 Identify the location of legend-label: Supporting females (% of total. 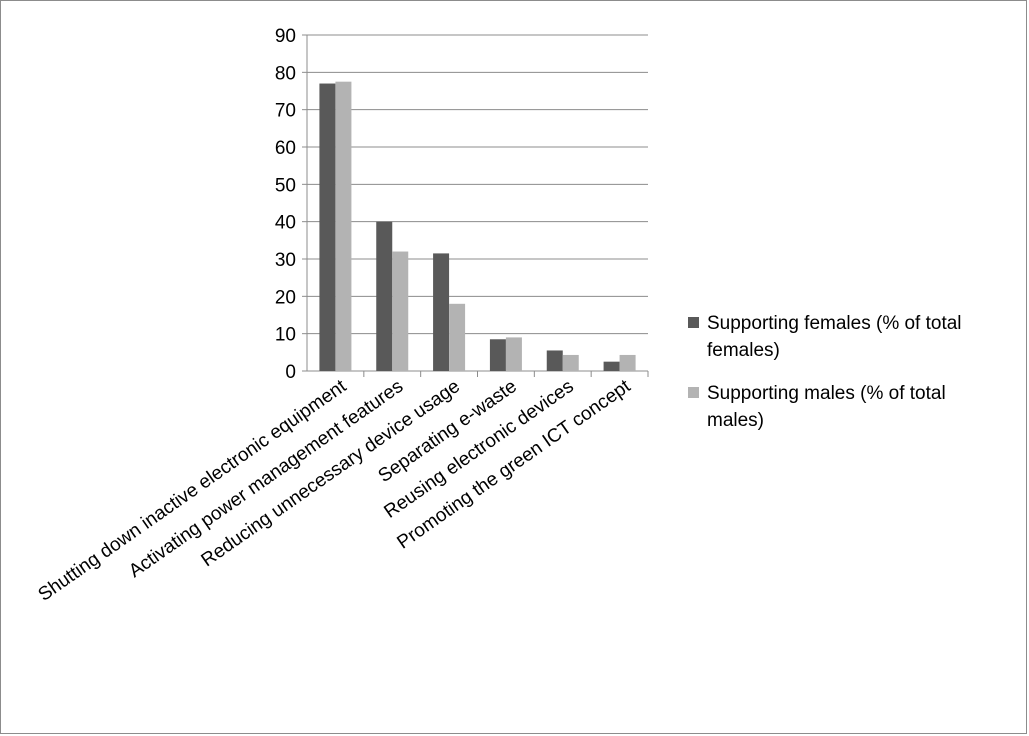
(834, 323).